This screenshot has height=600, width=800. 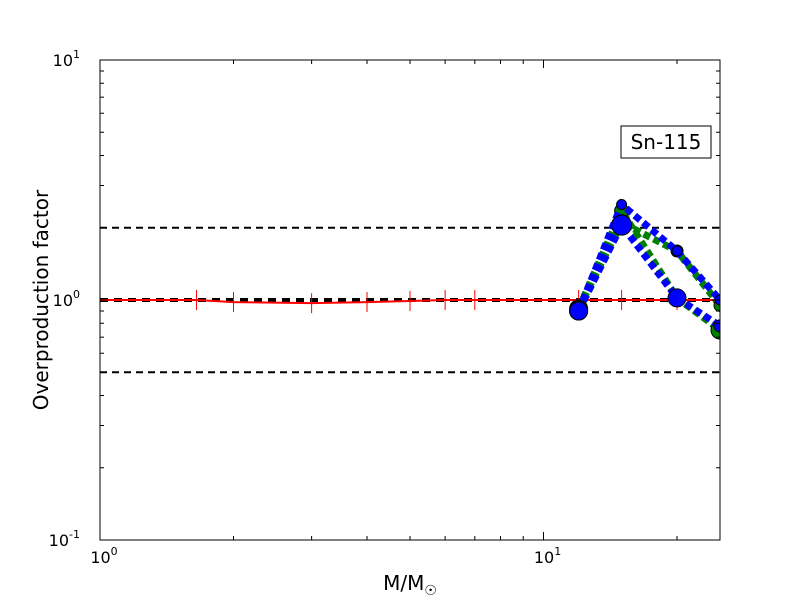 I want to click on y-axis-label: Overproduction factor, so click(x=41, y=299).